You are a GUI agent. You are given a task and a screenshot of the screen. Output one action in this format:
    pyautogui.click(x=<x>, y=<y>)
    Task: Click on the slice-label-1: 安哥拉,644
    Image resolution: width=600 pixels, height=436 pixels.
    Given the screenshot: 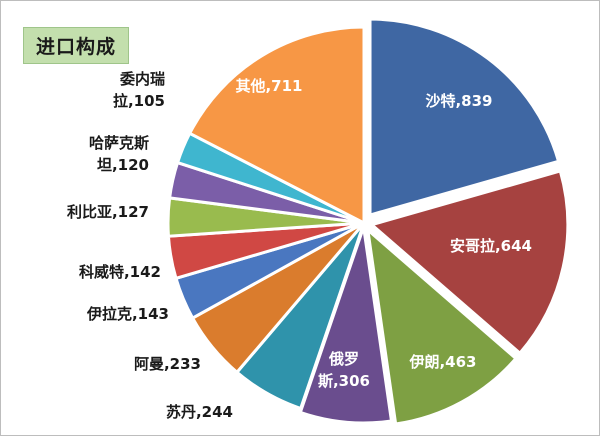 What is the action you would take?
    pyautogui.click(x=491, y=246)
    